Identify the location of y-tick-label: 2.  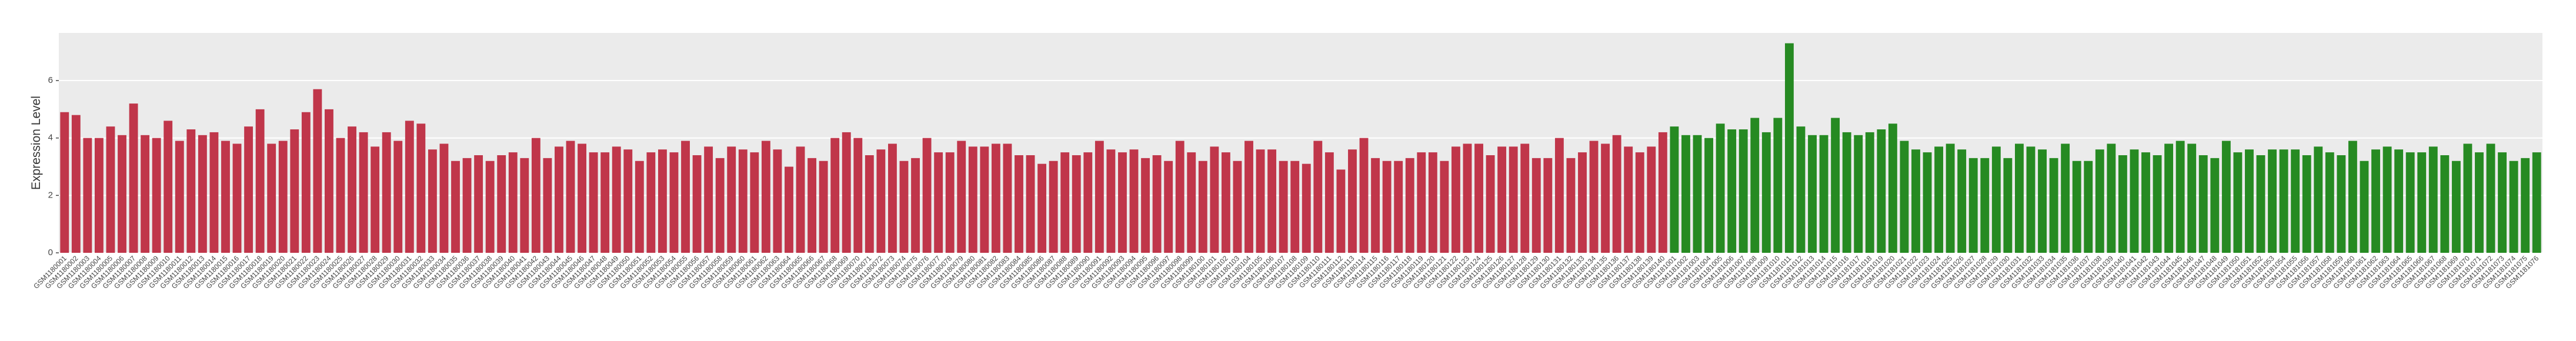
(50, 195).